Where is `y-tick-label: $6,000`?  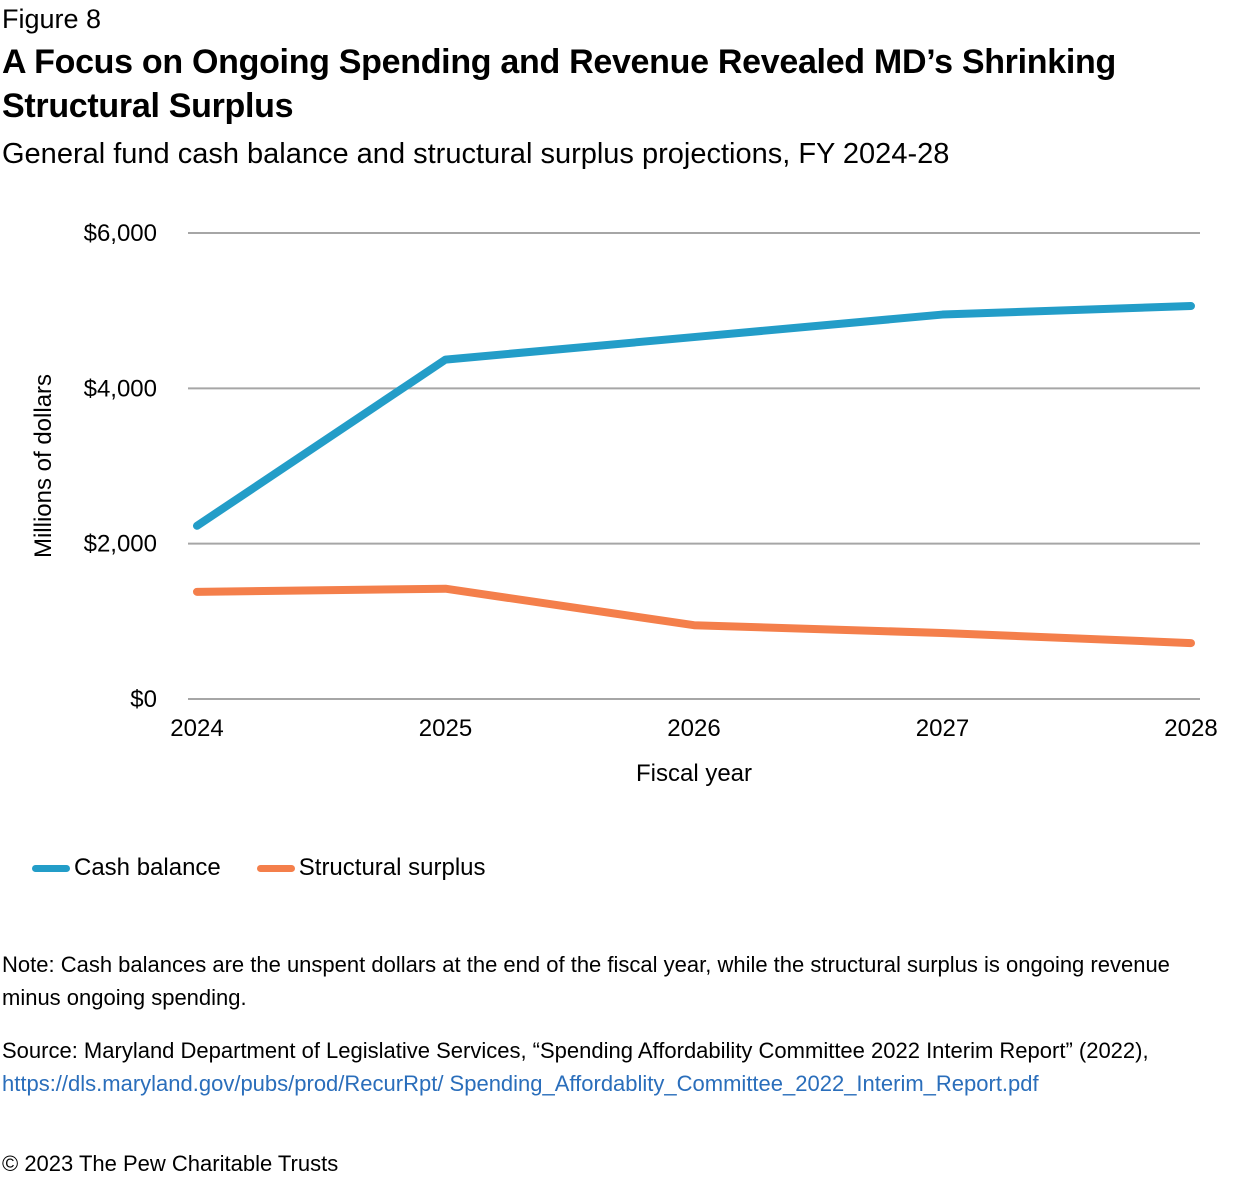
y-tick-label: $6,000 is located at coordinates (120, 233).